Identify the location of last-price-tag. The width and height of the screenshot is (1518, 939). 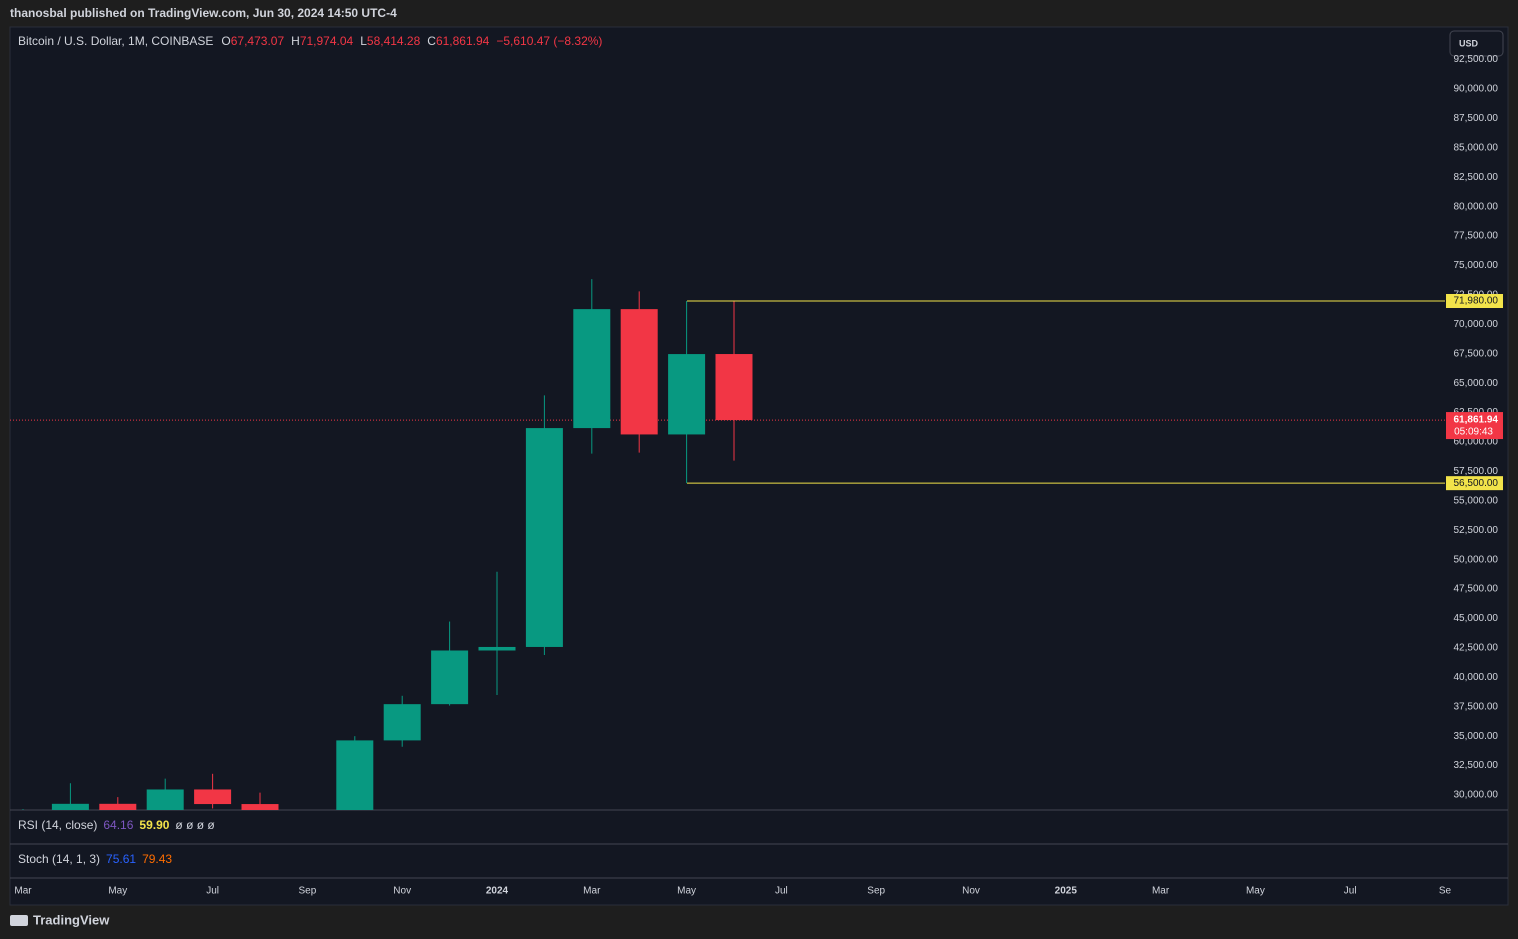
(1474, 426).